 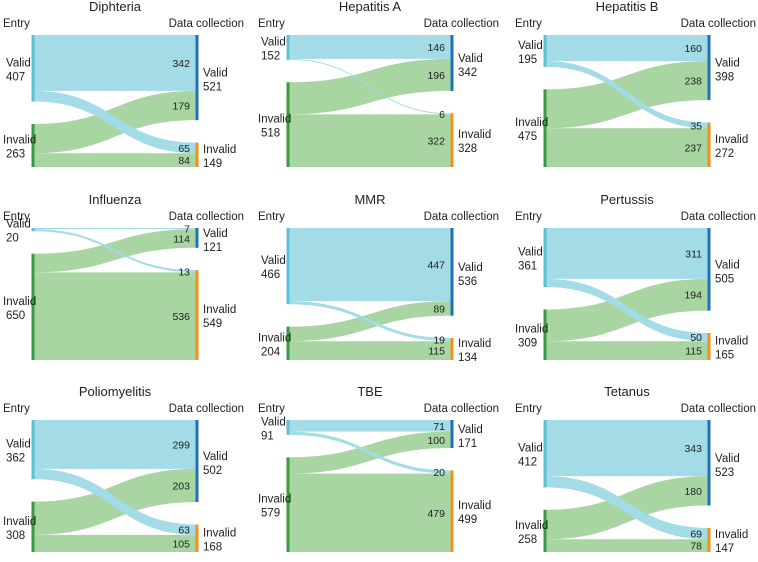 What do you see at coordinates (436, 352) in the screenshot?
I see `flow-label-invalid-to-invalid: 115` at bounding box center [436, 352].